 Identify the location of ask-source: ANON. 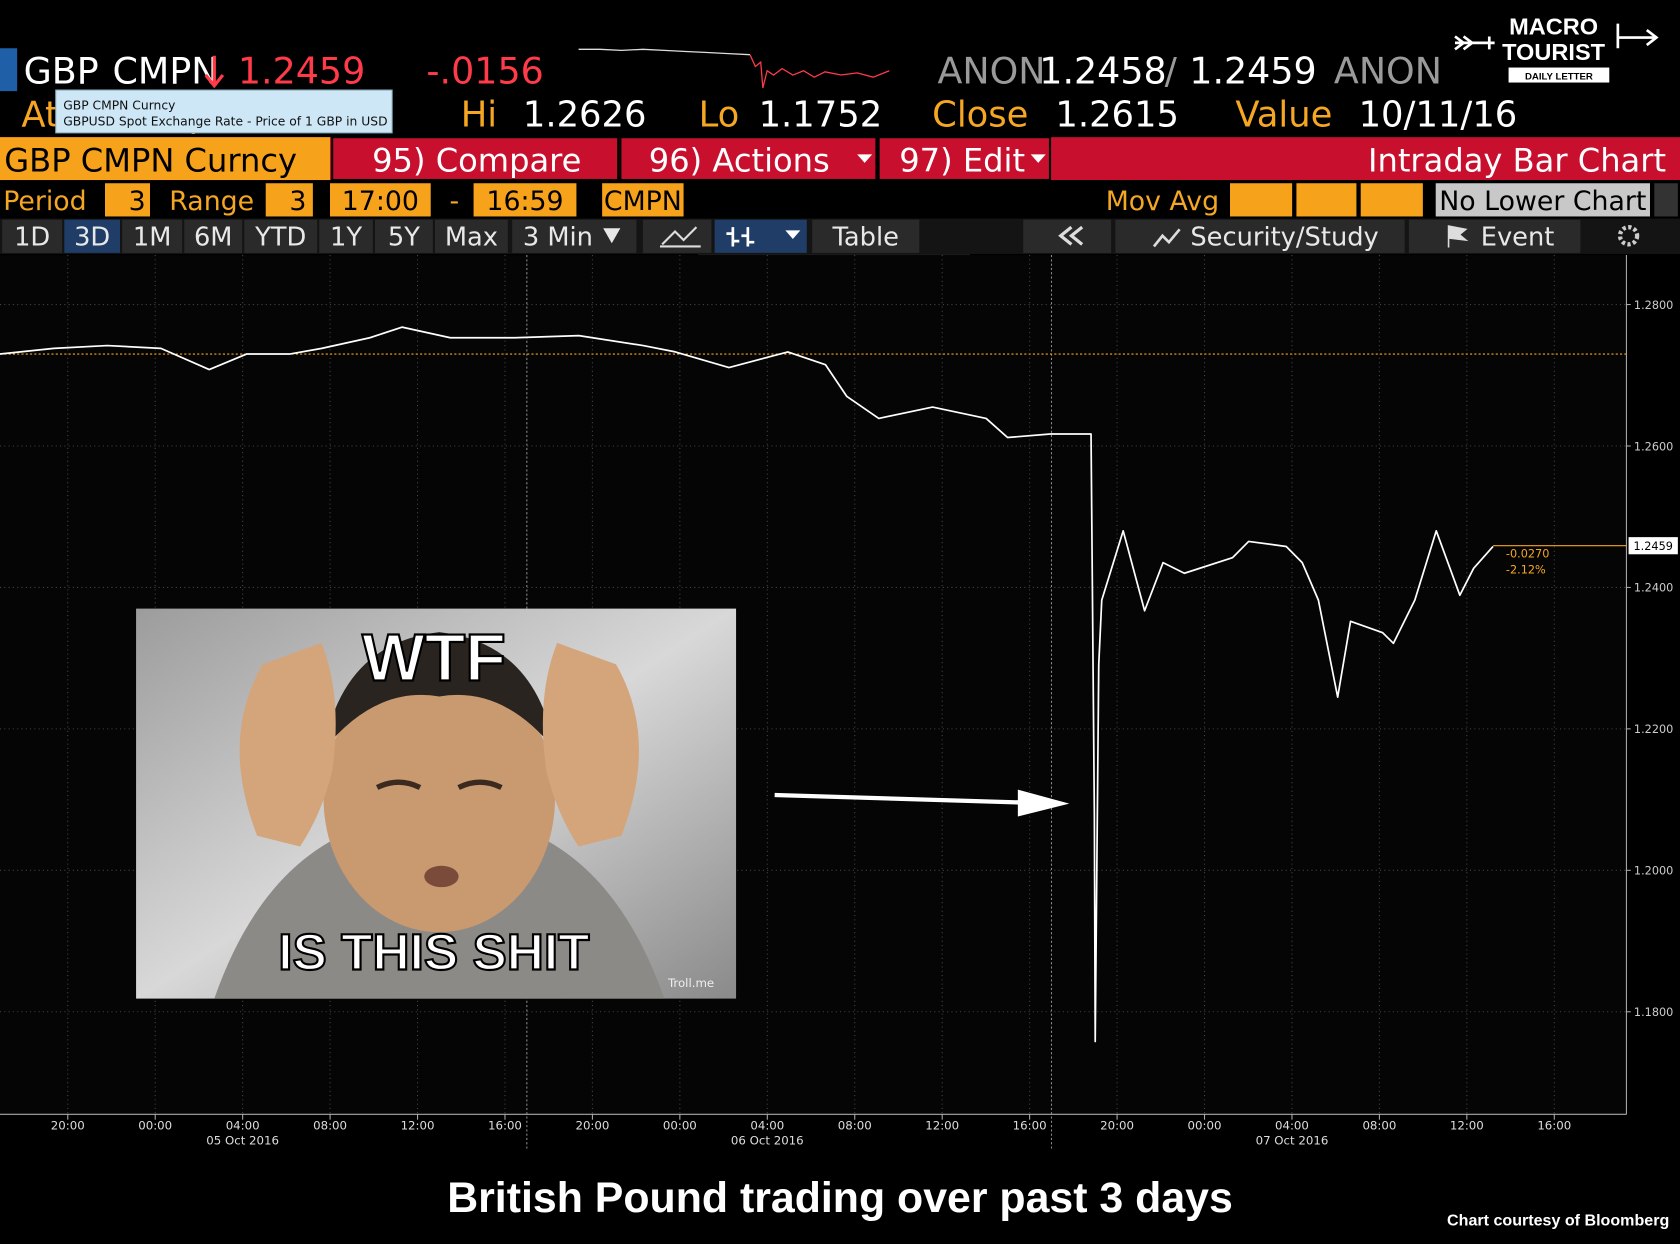
(1388, 71).